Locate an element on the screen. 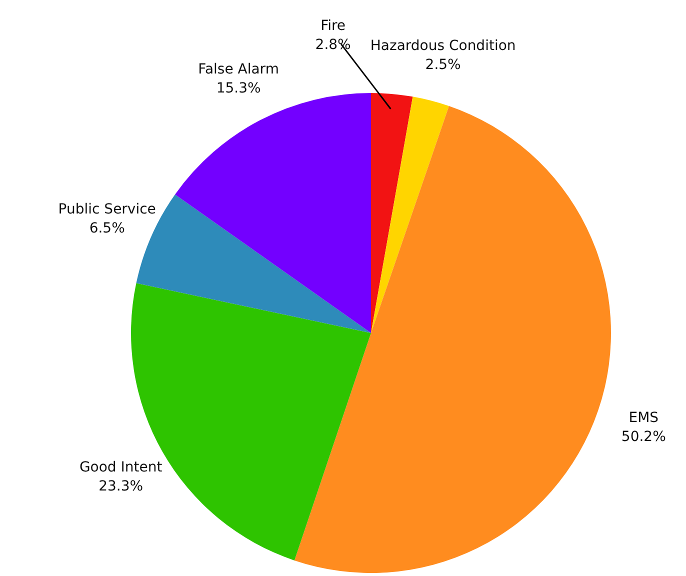 Image resolution: width=686 pixels, height=576 pixels. data-label: 6.5% is located at coordinates (107, 228).